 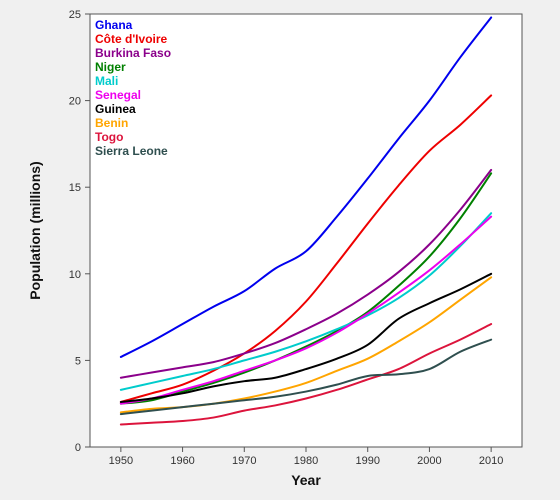 I want to click on x-tick-label: 1980, so click(x=306, y=461).